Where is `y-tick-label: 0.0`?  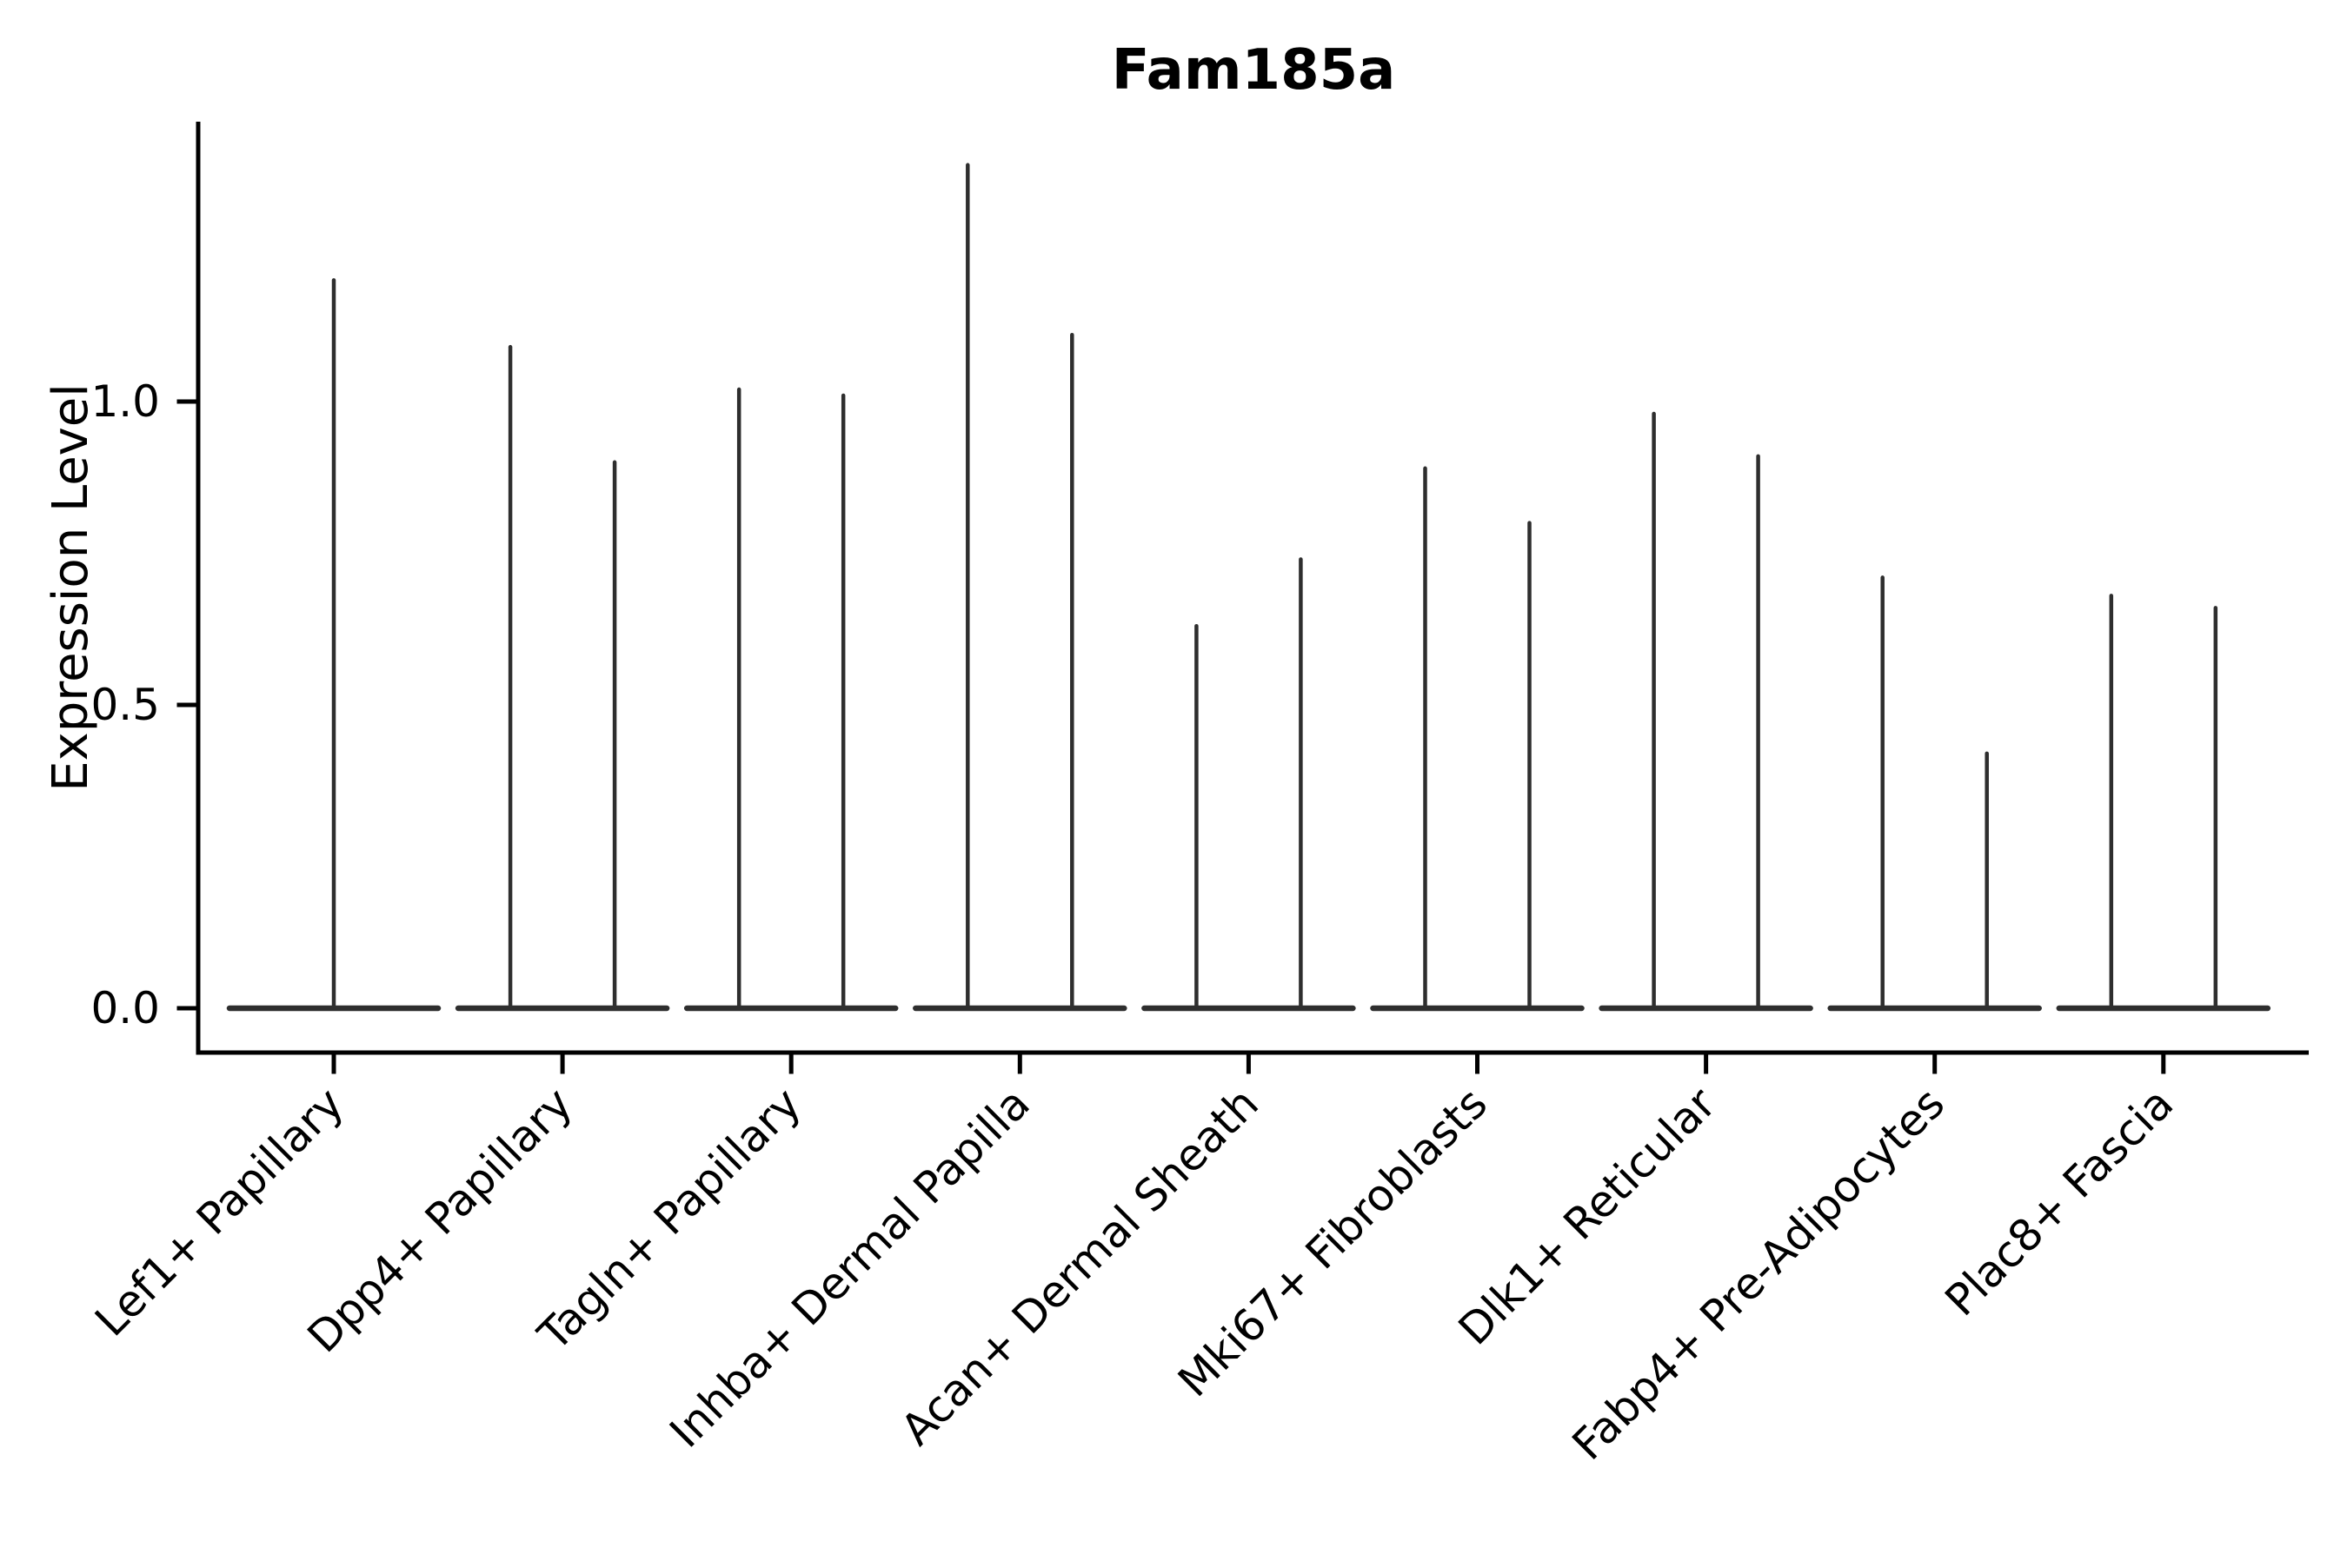 y-tick-label: 0.0 is located at coordinates (125, 1008).